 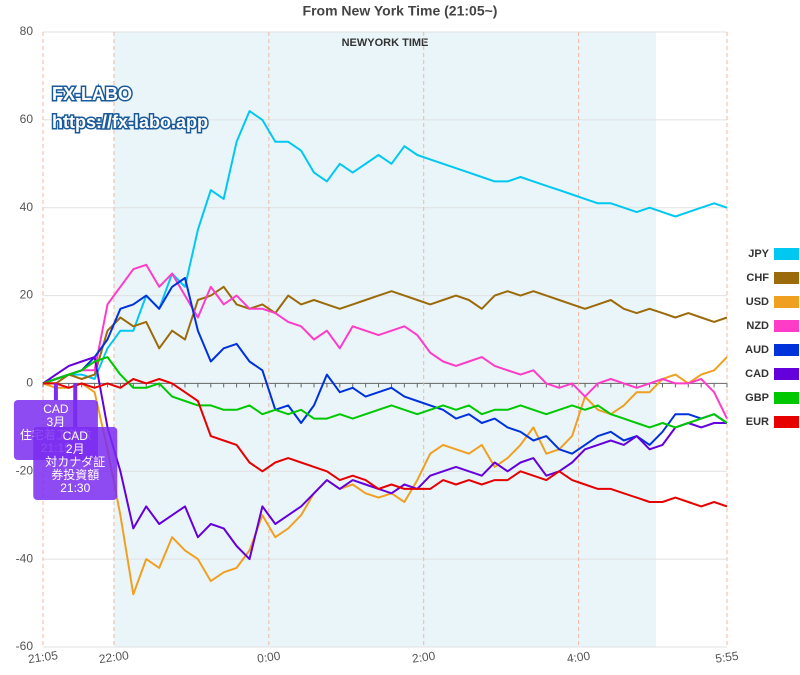 I want to click on event-text: 対カナダ証, so click(x=75, y=461).